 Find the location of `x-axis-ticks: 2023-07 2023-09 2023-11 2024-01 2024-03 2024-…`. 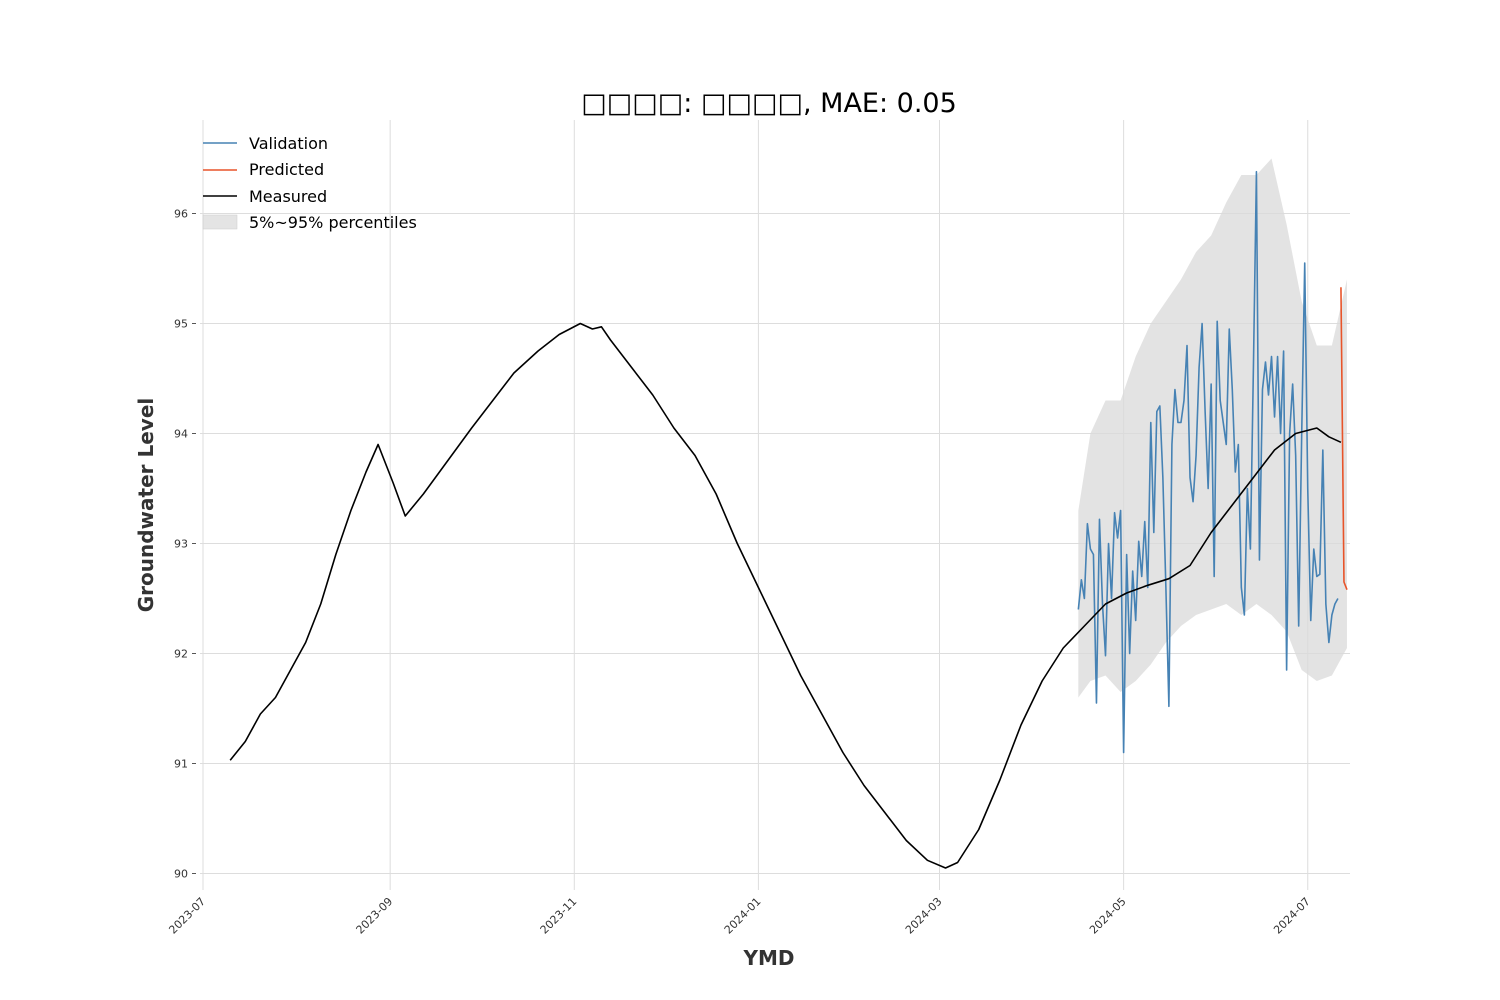

x-axis-ticks: 2023-07 2023-09 2023-11 2024-01 2024-03 2024-… is located at coordinates (739, 916).